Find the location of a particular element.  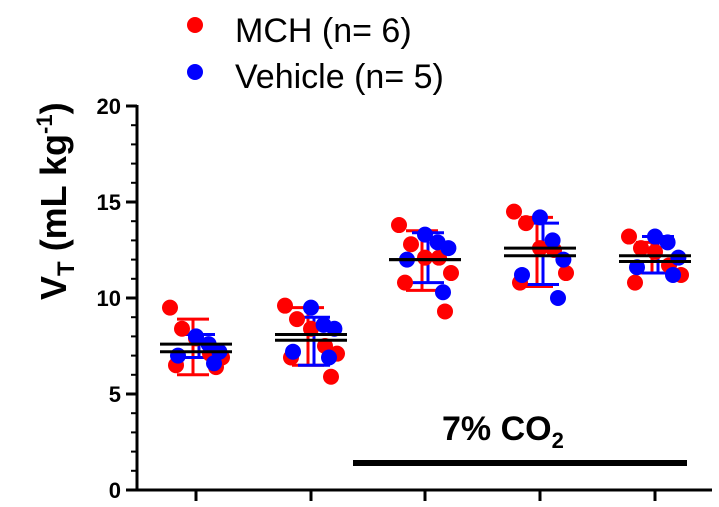

legend-marker-mch is located at coordinates (195, 25).